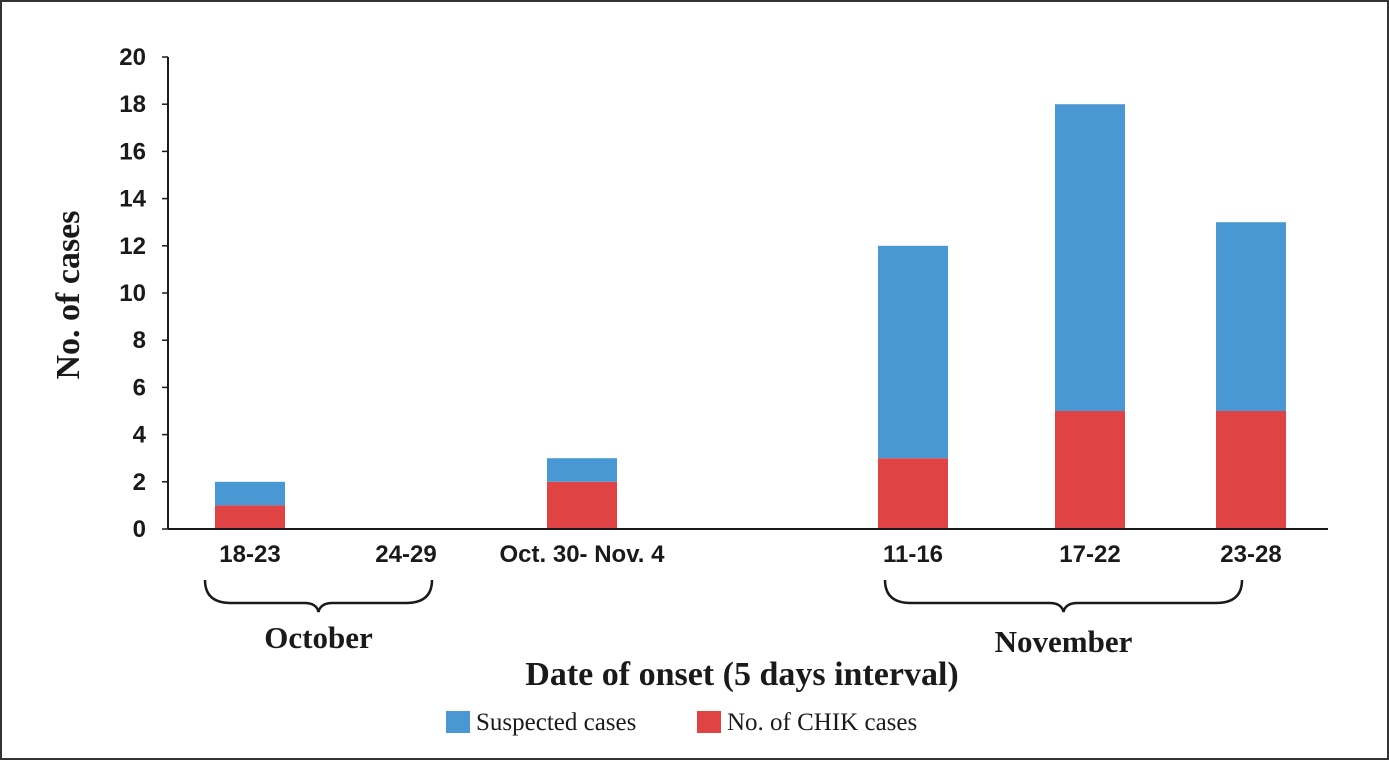  Describe the element at coordinates (139, 340) in the screenshot. I see `y-tick-label: 8` at that location.